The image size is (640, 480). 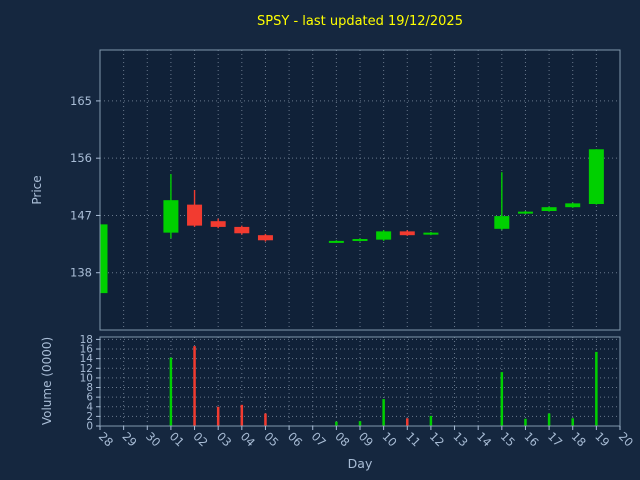 I want to click on x-tick-label: 06, so click(x=295, y=439).